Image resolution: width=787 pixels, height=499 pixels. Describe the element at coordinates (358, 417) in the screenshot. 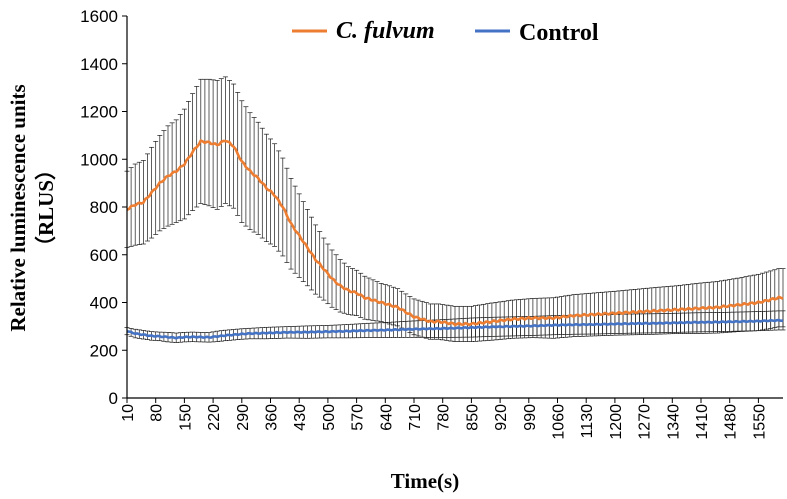

I see `x-tick-label: 570` at that location.